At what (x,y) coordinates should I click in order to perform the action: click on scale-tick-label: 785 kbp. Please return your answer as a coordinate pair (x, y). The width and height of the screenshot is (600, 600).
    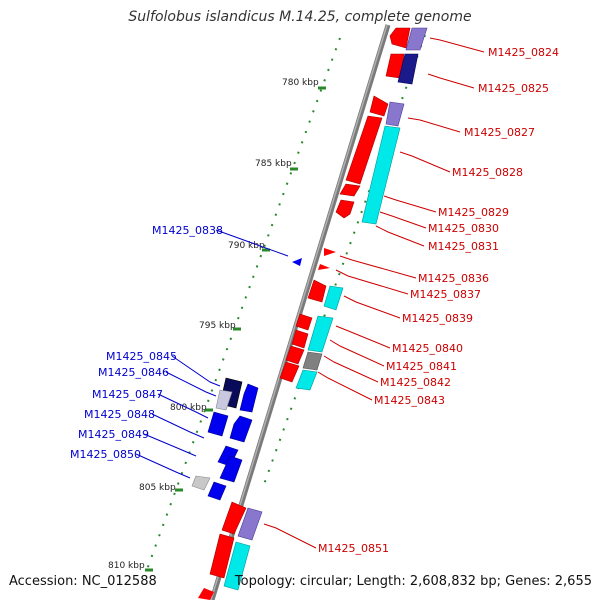
    Looking at the image, I should click on (273, 164).